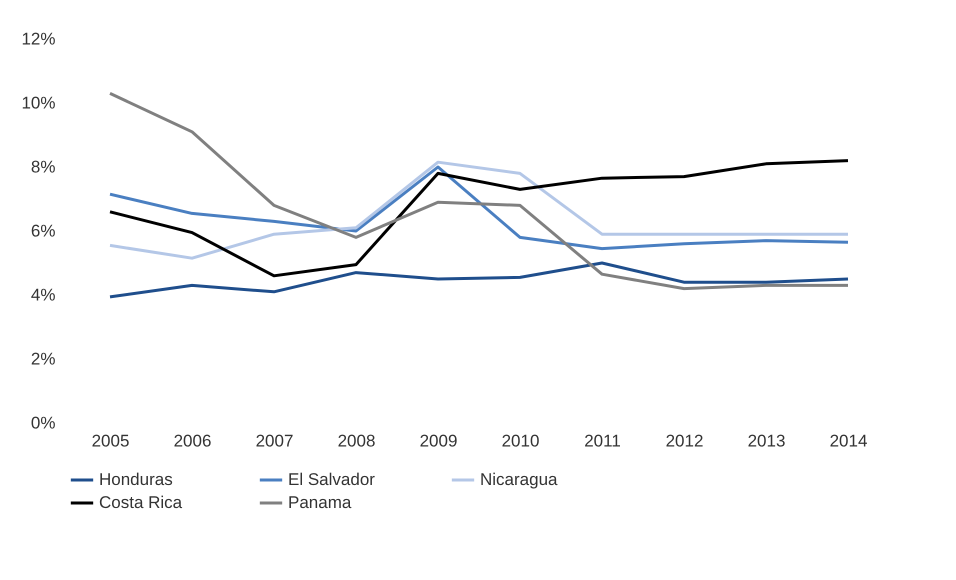  What do you see at coordinates (439, 441) in the screenshot?
I see `x-tick-label: 2009` at bounding box center [439, 441].